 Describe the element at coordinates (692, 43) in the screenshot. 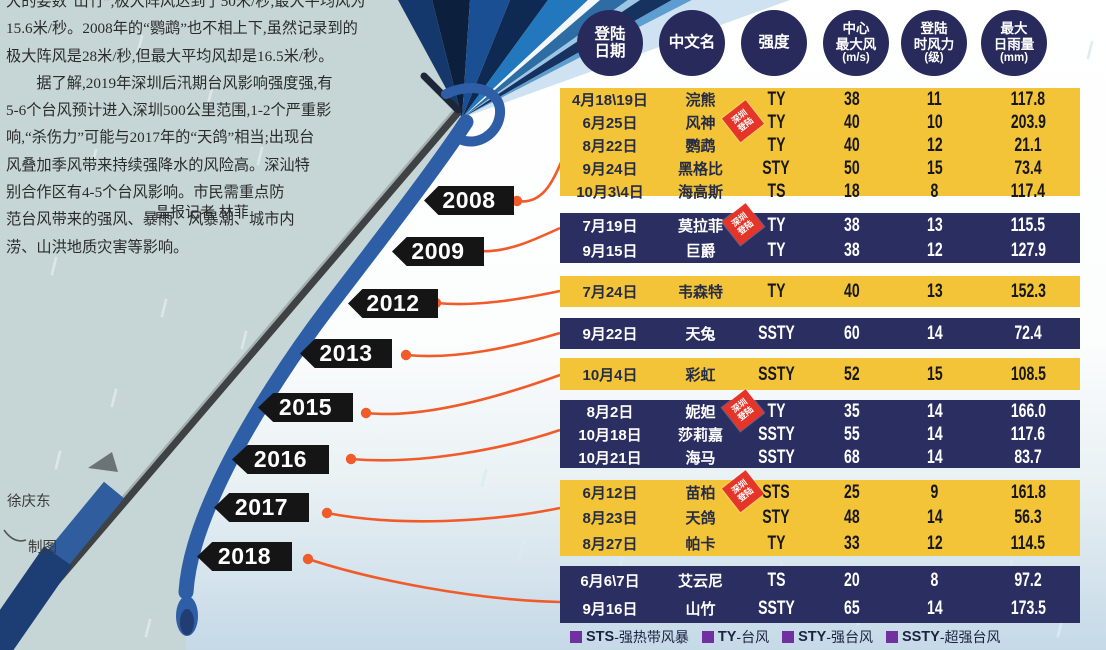

I see `column-header-line: 中文名` at that location.